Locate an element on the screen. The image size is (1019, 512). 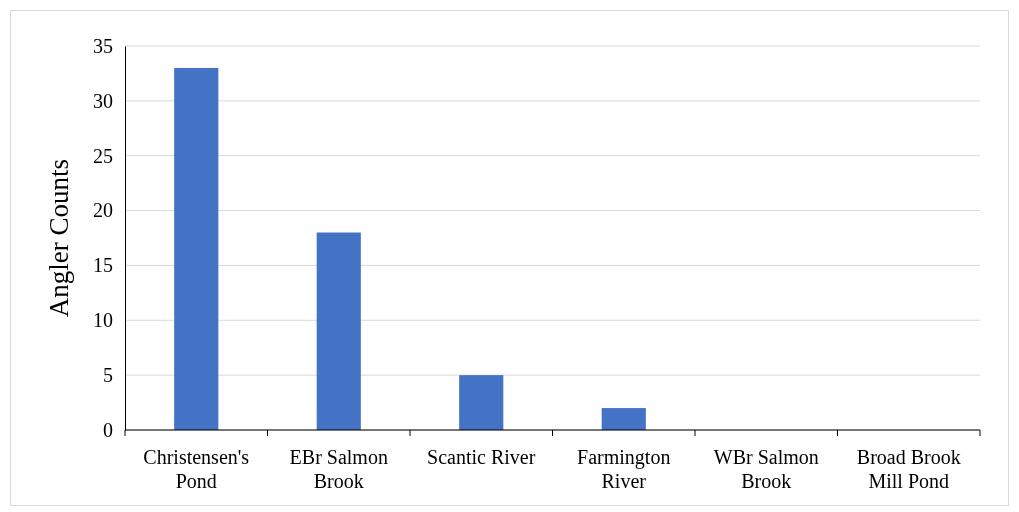
x-tick-label: Farmington River is located at coordinates (624, 469).